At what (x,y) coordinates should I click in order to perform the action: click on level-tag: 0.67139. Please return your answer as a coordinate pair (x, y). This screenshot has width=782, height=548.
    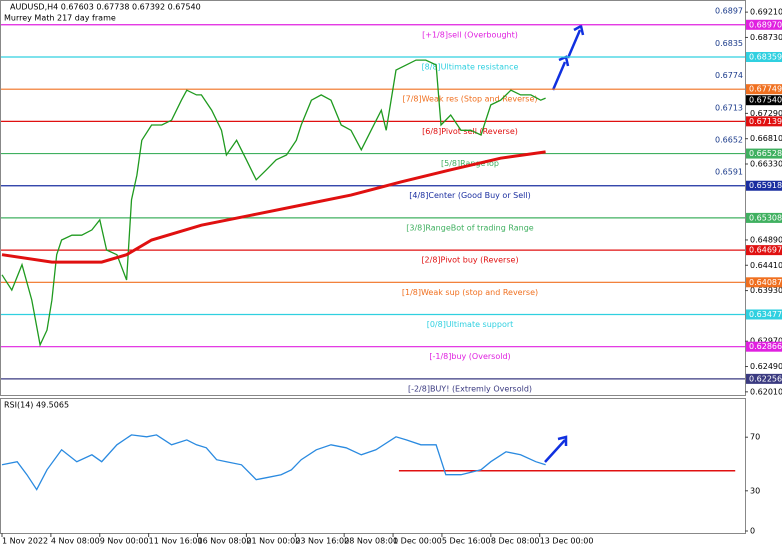
    Looking at the image, I should click on (765, 121).